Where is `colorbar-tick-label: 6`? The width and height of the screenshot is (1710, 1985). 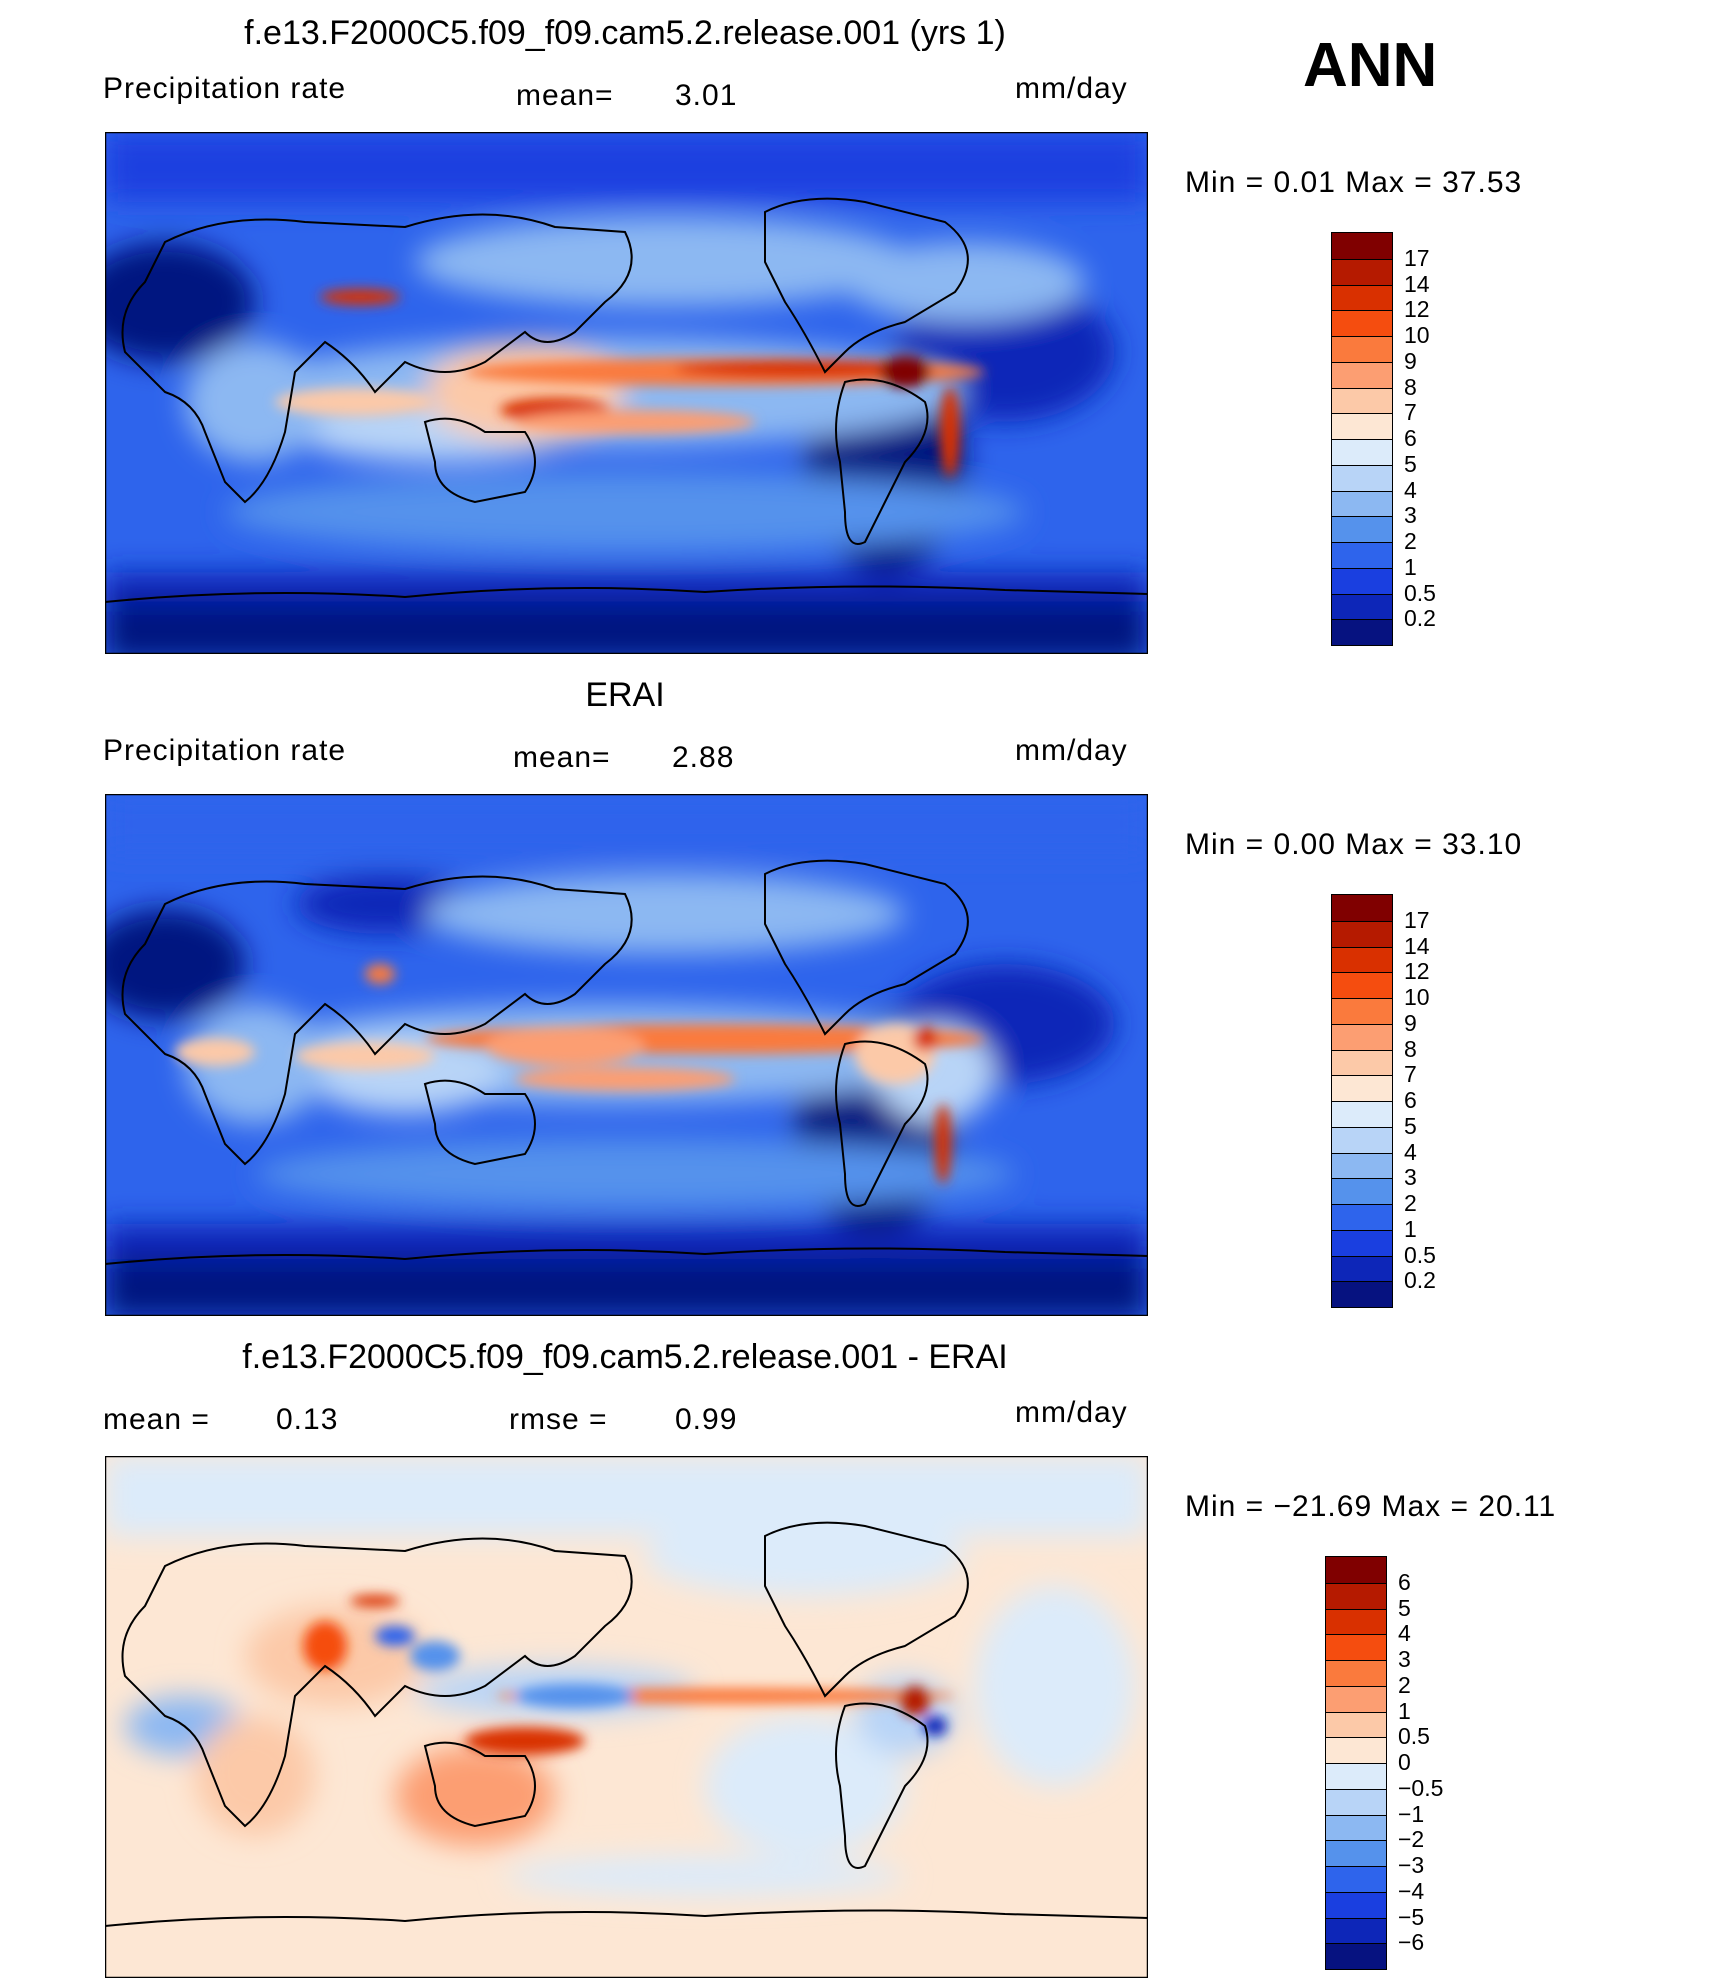 colorbar-tick-label: 6 is located at coordinates (1404, 1581).